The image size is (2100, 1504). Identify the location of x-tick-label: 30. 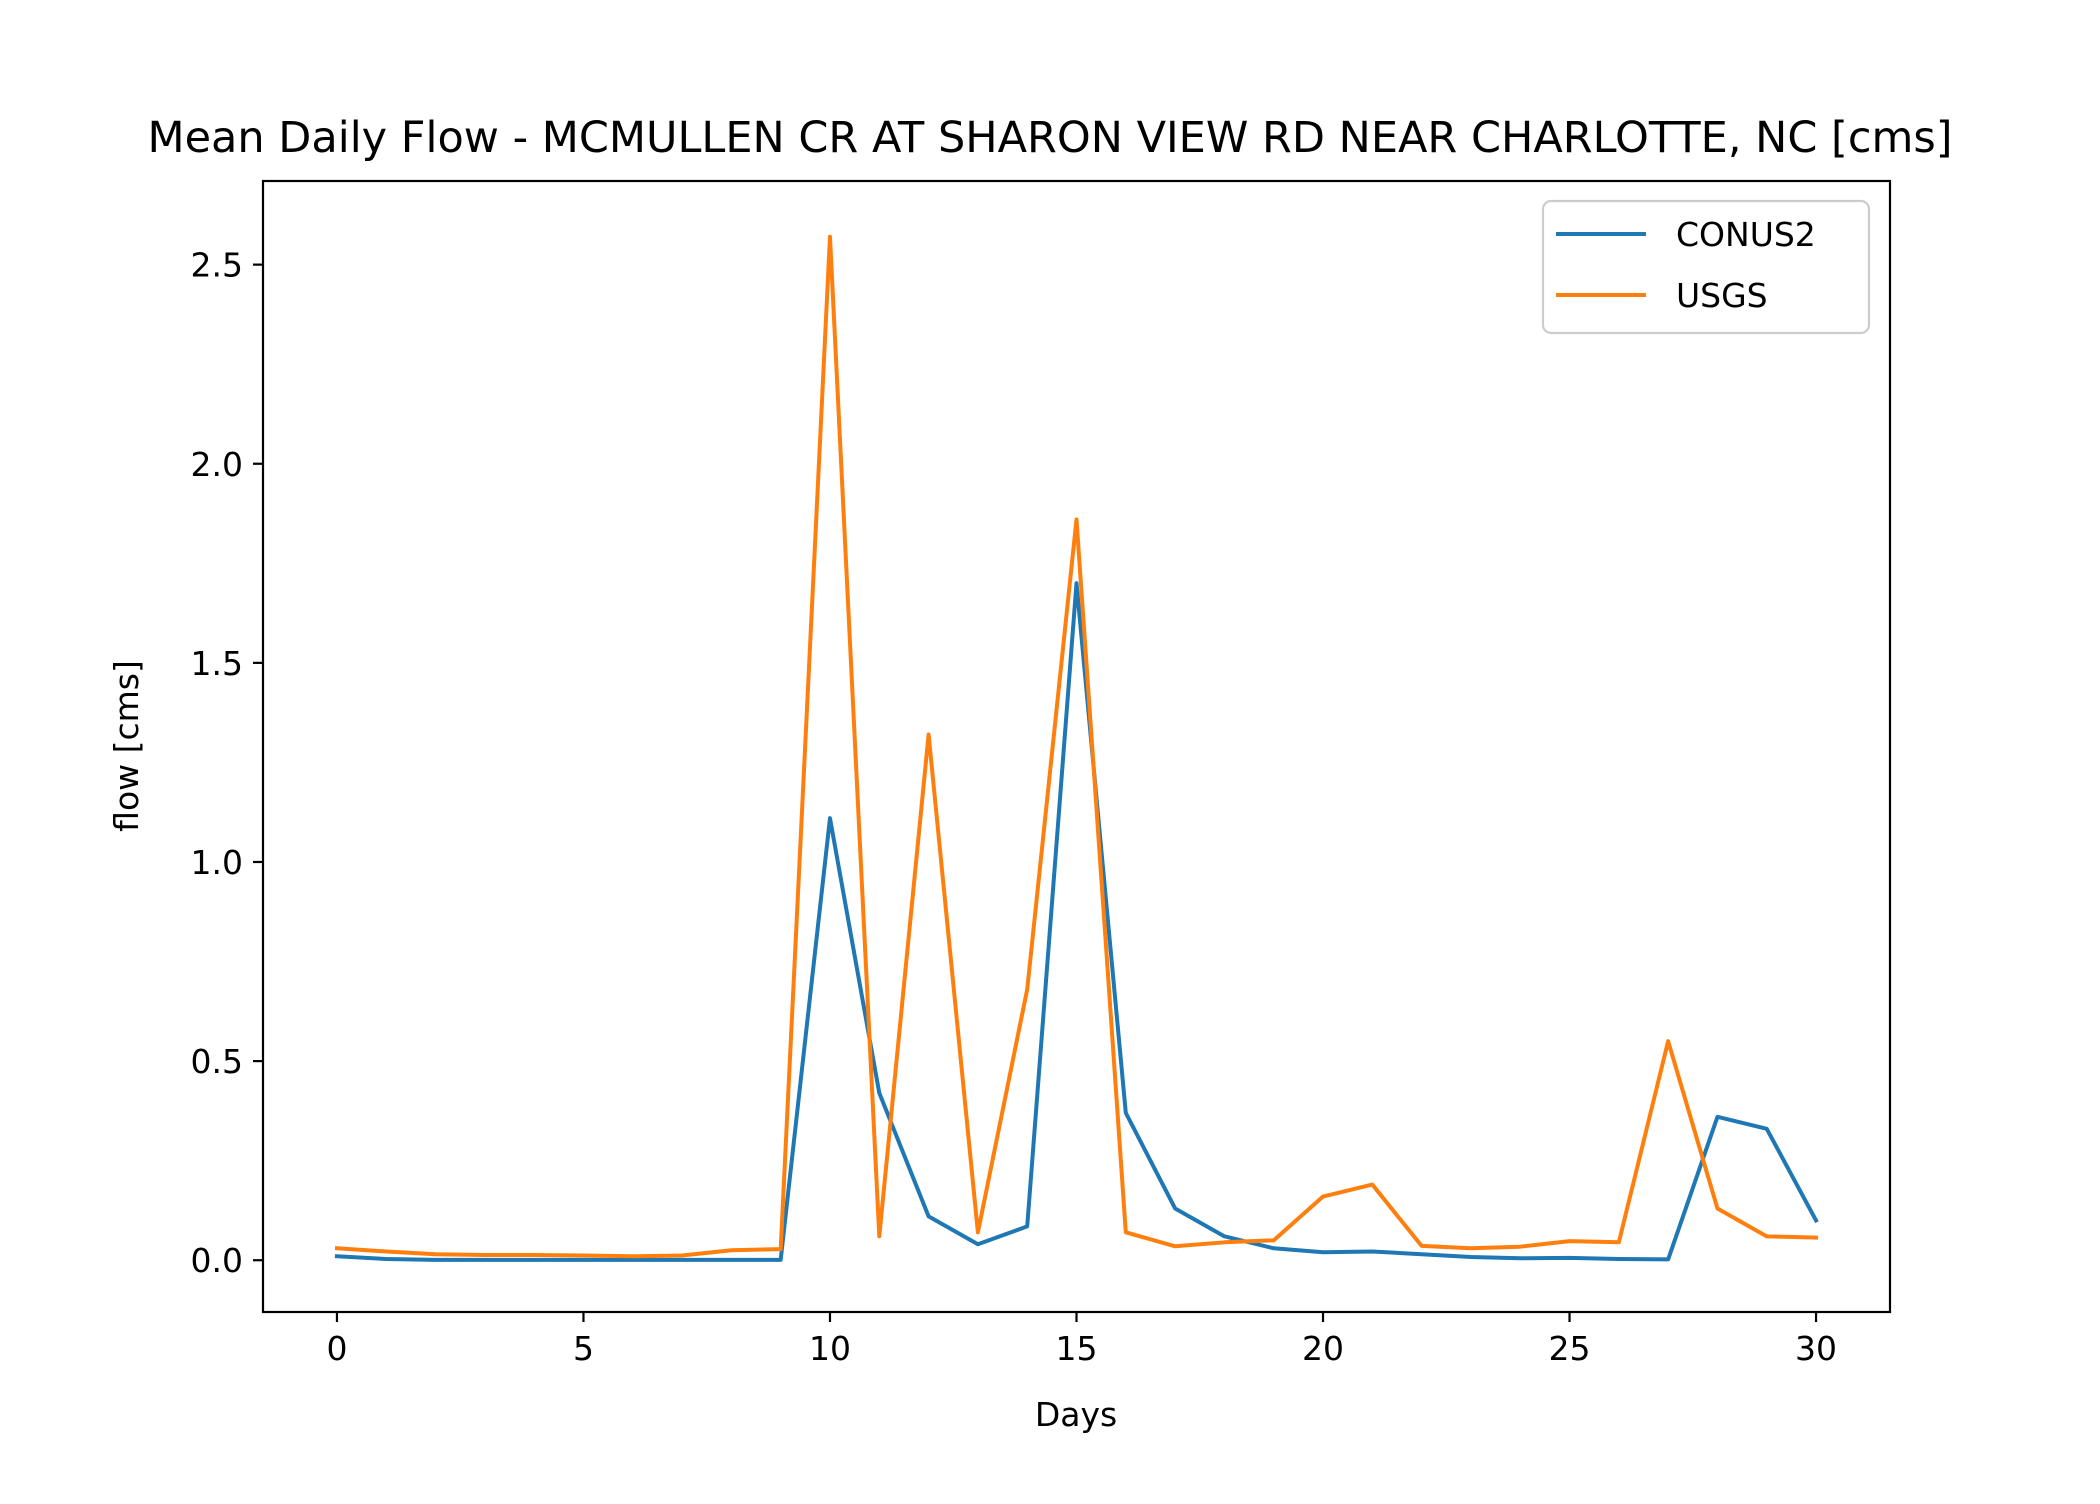
(1816, 1348).